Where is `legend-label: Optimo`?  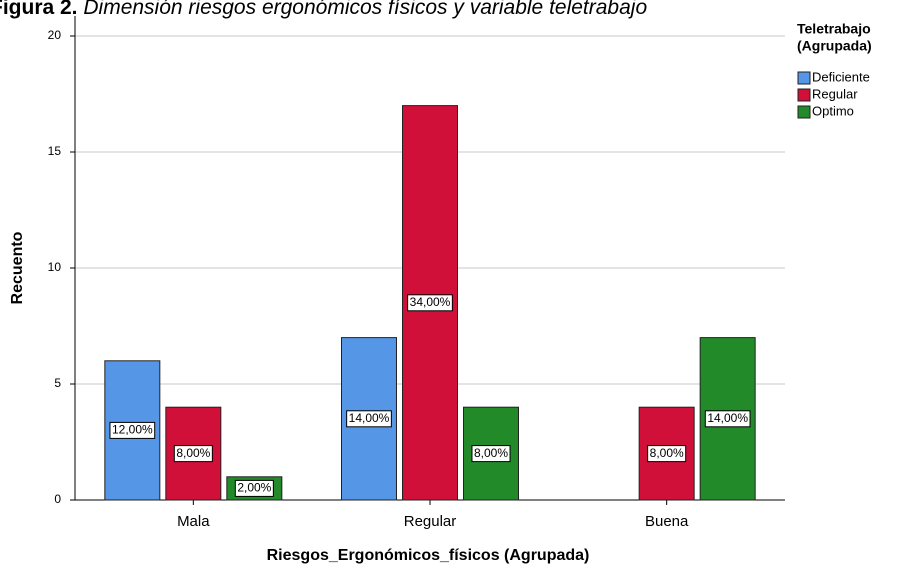 legend-label: Optimo is located at coordinates (833, 110).